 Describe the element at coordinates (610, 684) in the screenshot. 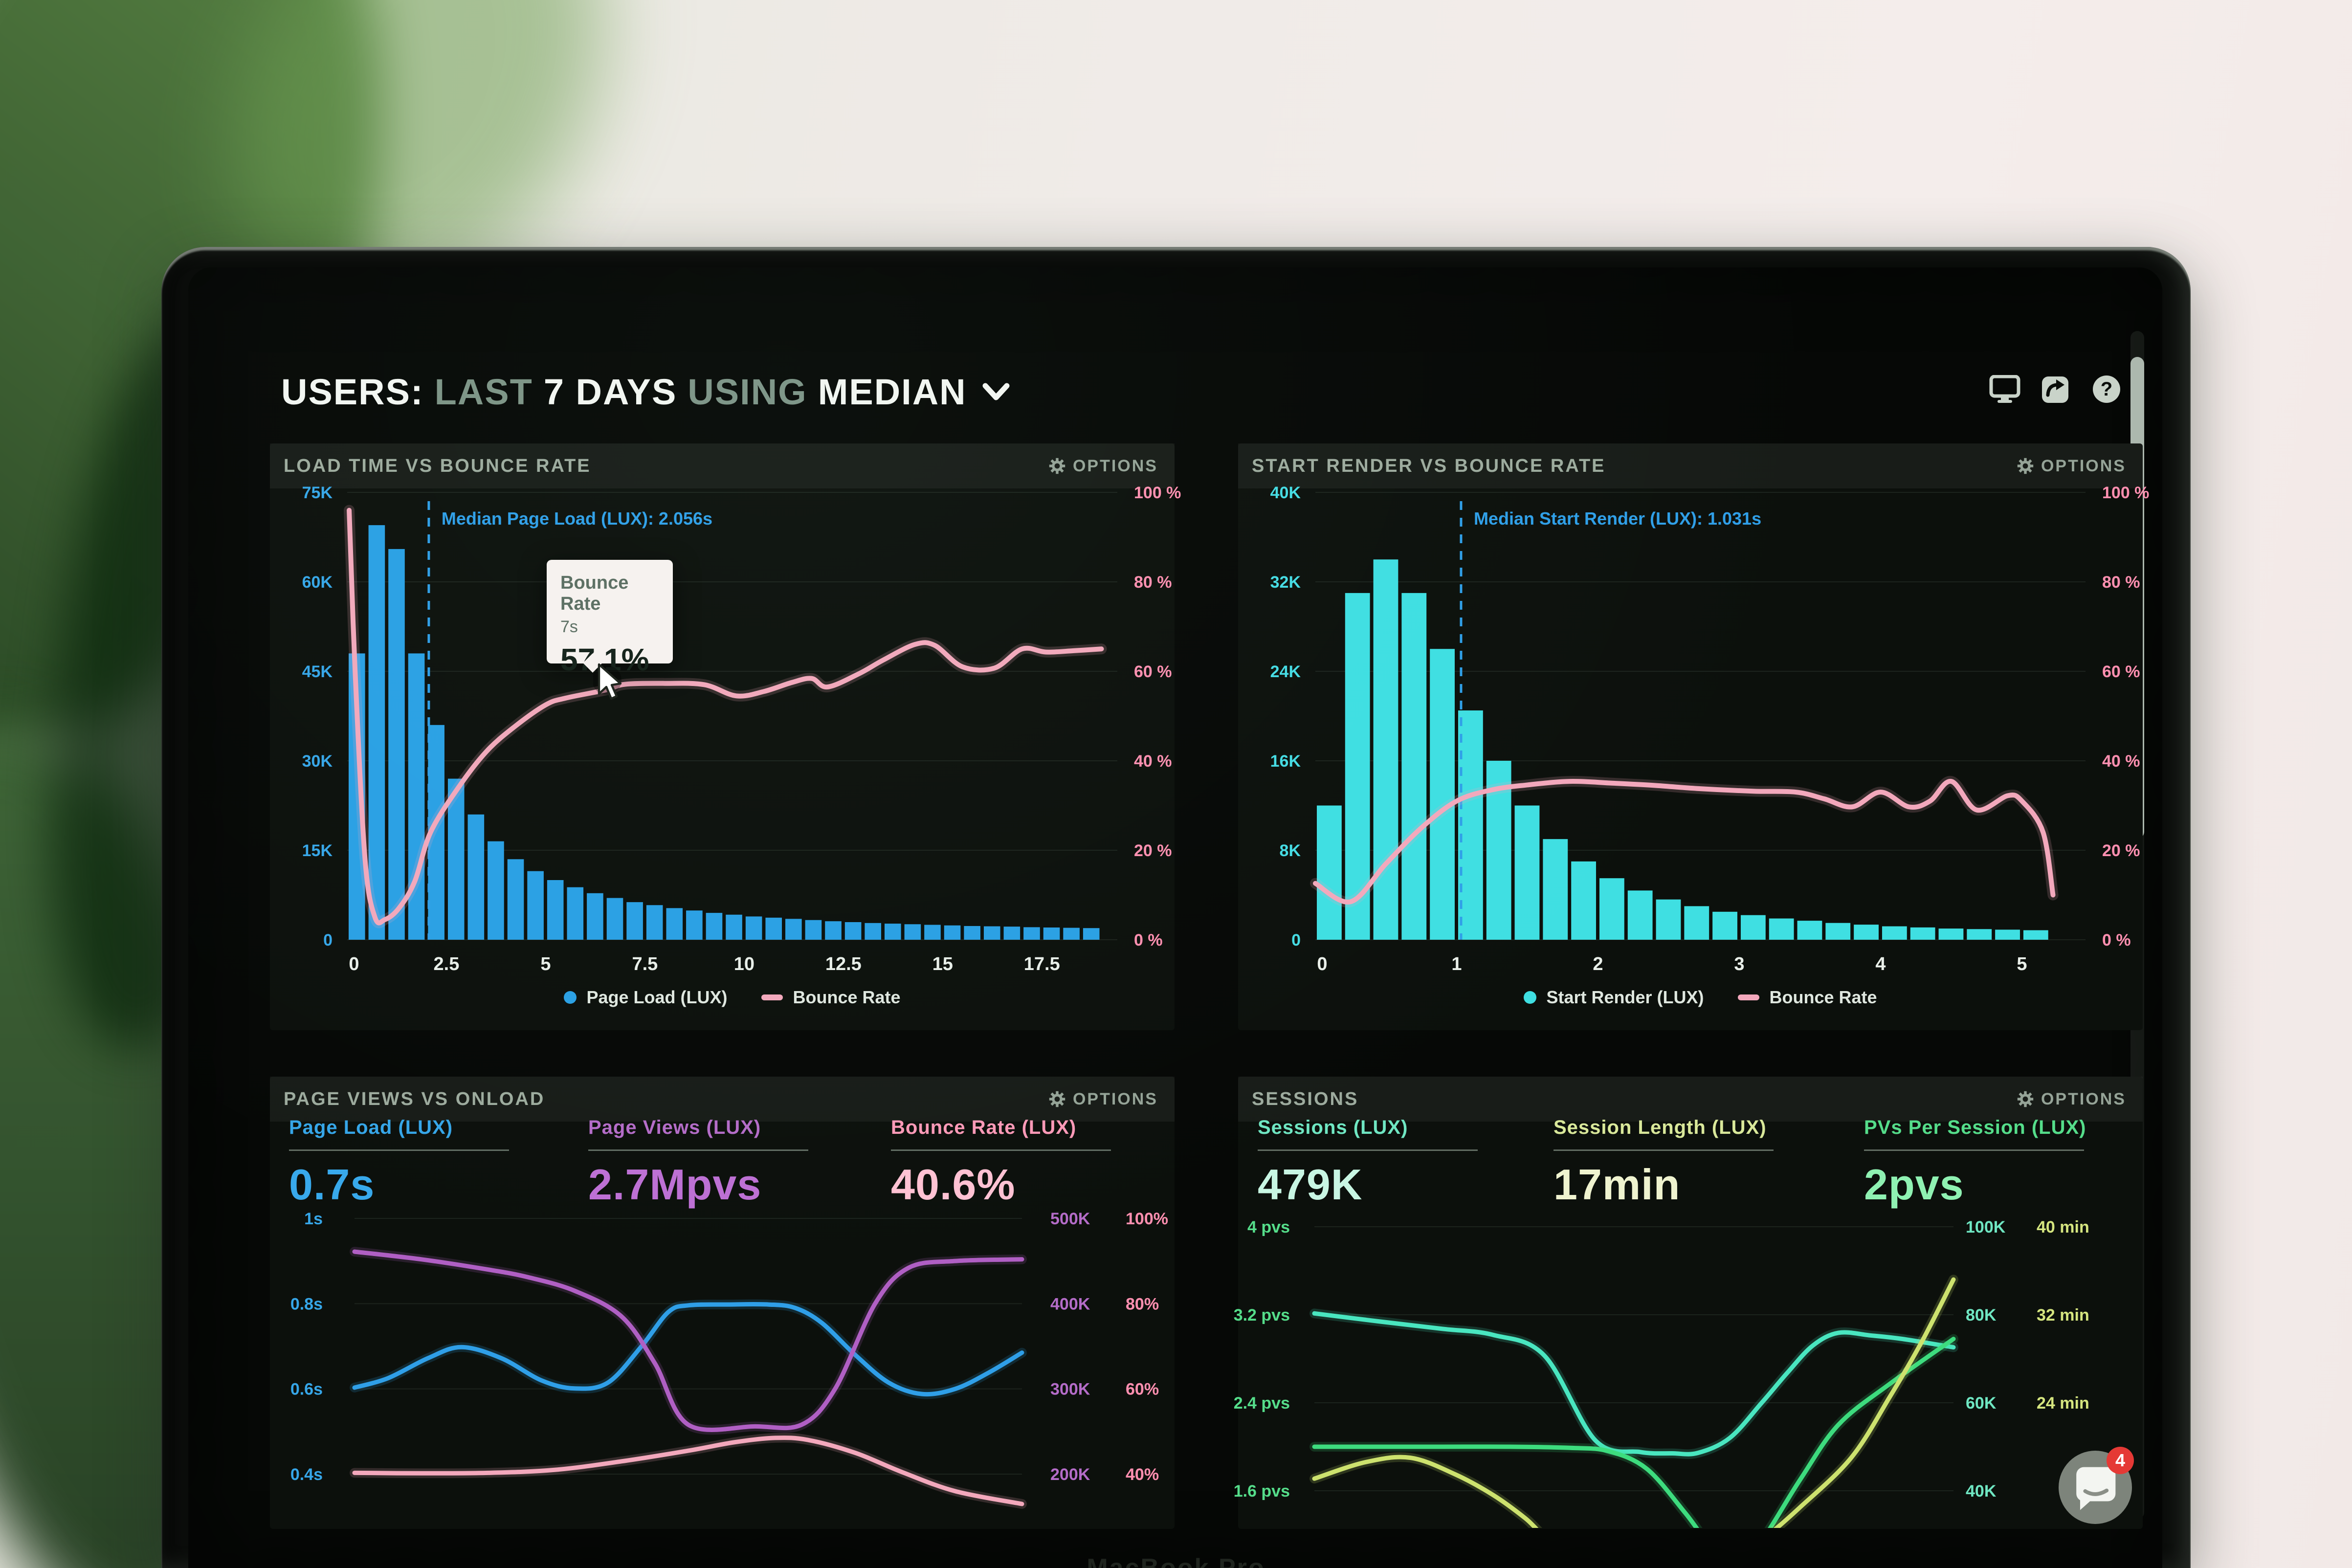

I see `mouse-cursor` at that location.